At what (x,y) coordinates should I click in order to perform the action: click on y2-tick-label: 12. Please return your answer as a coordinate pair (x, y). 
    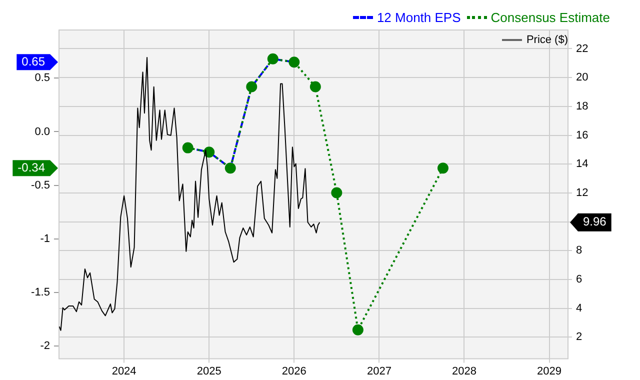
    Looking at the image, I should click on (582, 192).